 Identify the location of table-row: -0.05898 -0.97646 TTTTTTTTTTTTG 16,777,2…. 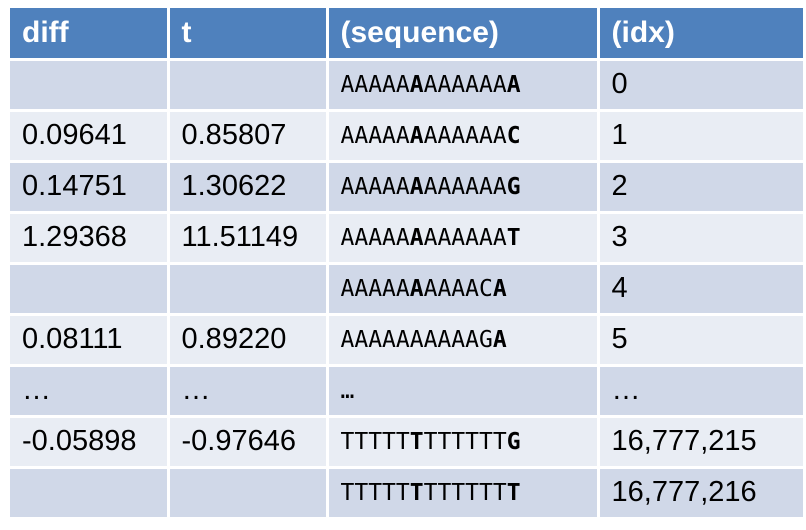
(406, 442).